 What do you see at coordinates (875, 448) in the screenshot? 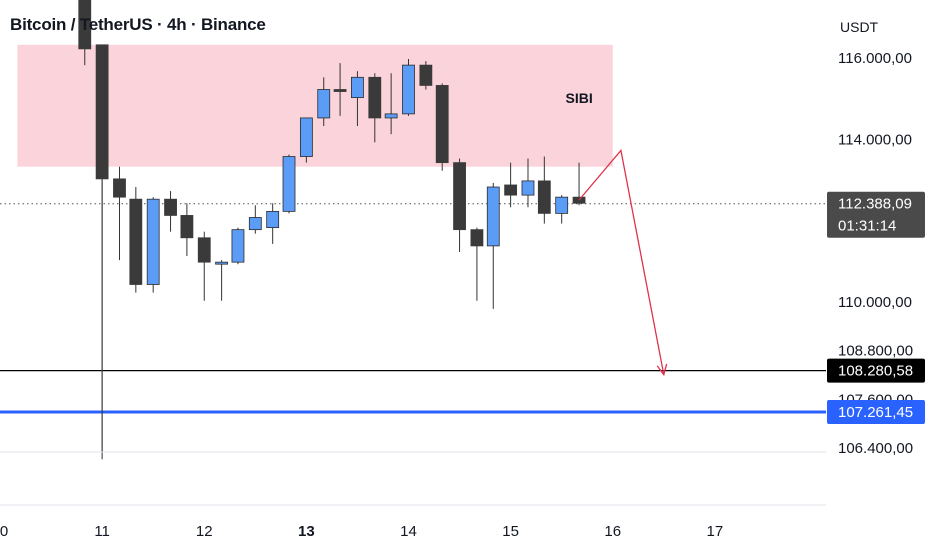
I see `y-tick-label: 106.400,00` at bounding box center [875, 448].